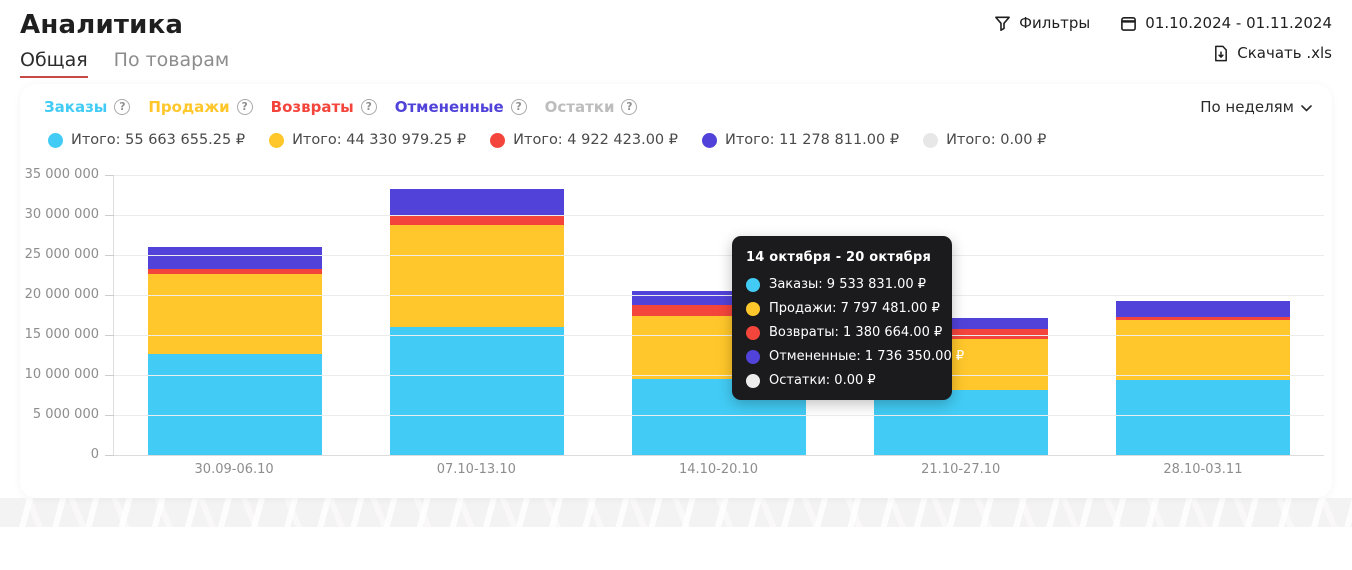 The height and width of the screenshot is (570, 1352). What do you see at coordinates (1238, 23) in the screenshot?
I see `date-range-value: 01.10.2024 - 01.11.2024` at bounding box center [1238, 23].